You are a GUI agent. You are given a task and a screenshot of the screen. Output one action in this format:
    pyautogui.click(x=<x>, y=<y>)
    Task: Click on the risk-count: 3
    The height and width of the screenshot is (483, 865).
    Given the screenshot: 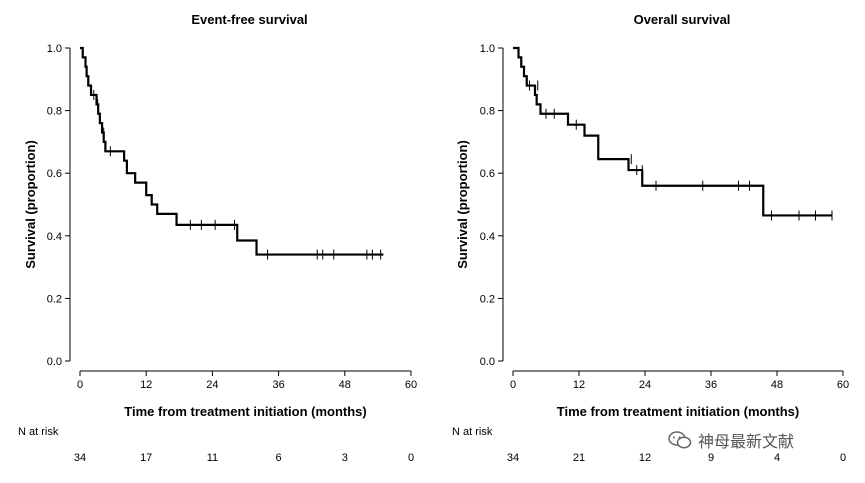 What is the action you would take?
    pyautogui.click(x=345, y=458)
    